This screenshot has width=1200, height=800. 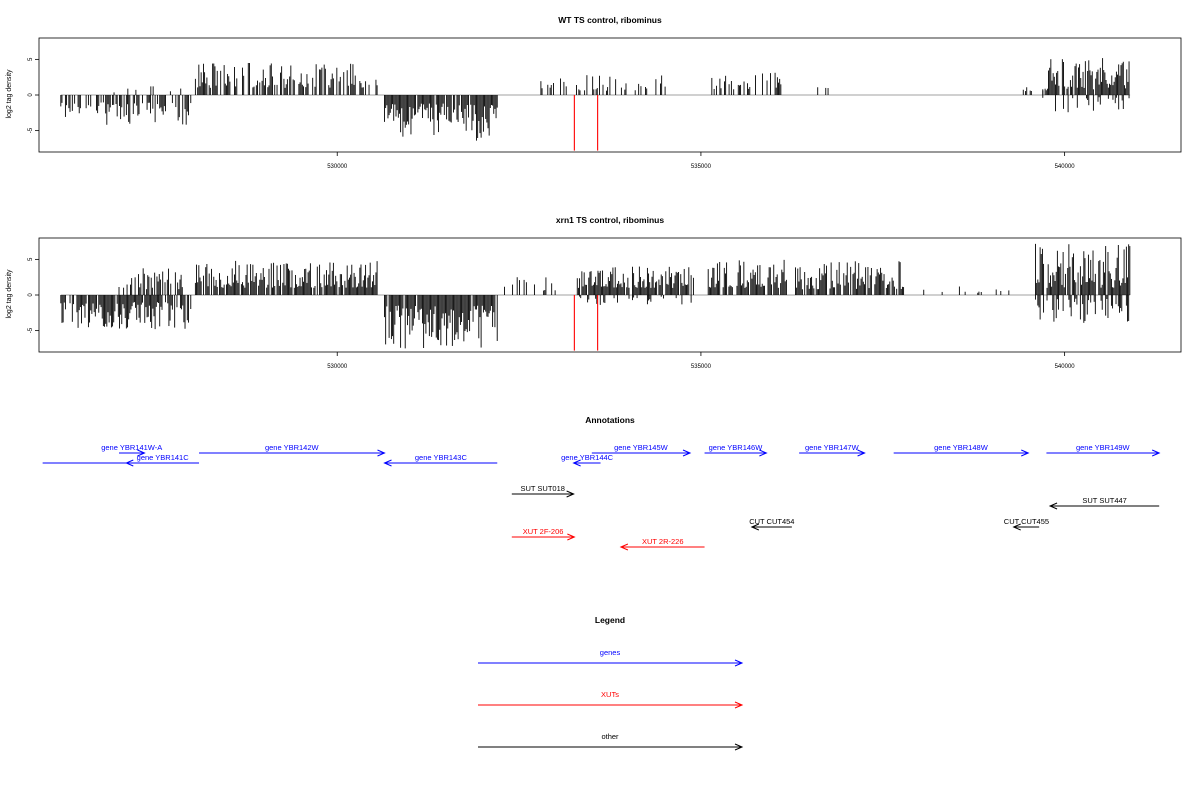 I want to click on xrn1-x-axis: 530000 535000 540000, so click(x=701, y=361).